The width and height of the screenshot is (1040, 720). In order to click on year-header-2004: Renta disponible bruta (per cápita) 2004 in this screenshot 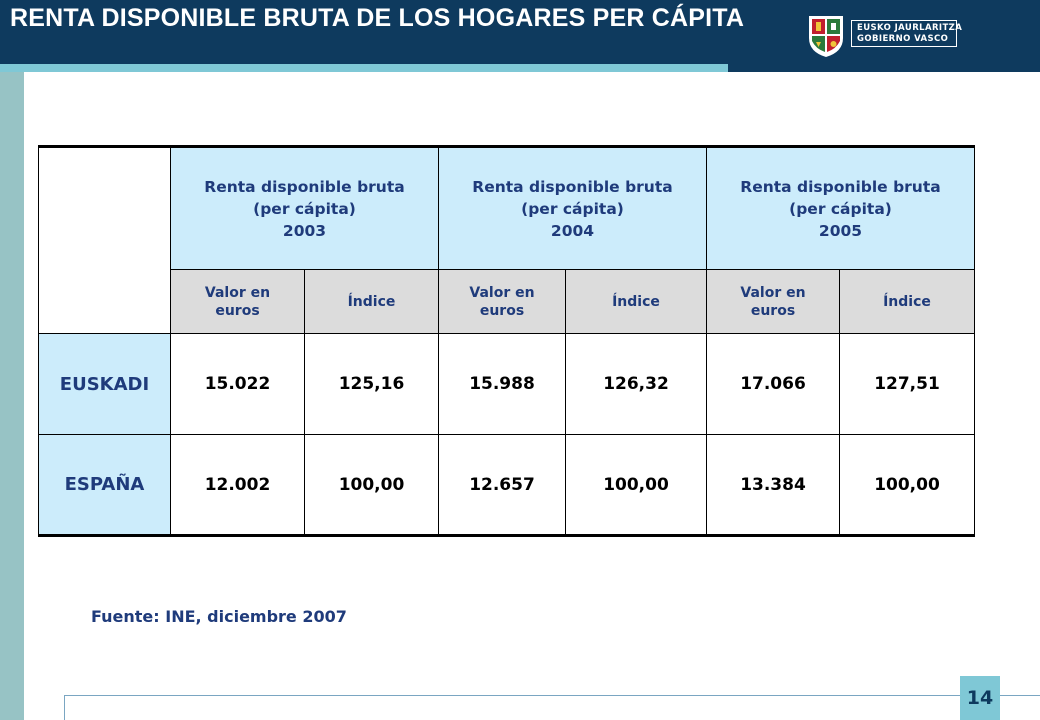, I will do `click(572, 207)`.